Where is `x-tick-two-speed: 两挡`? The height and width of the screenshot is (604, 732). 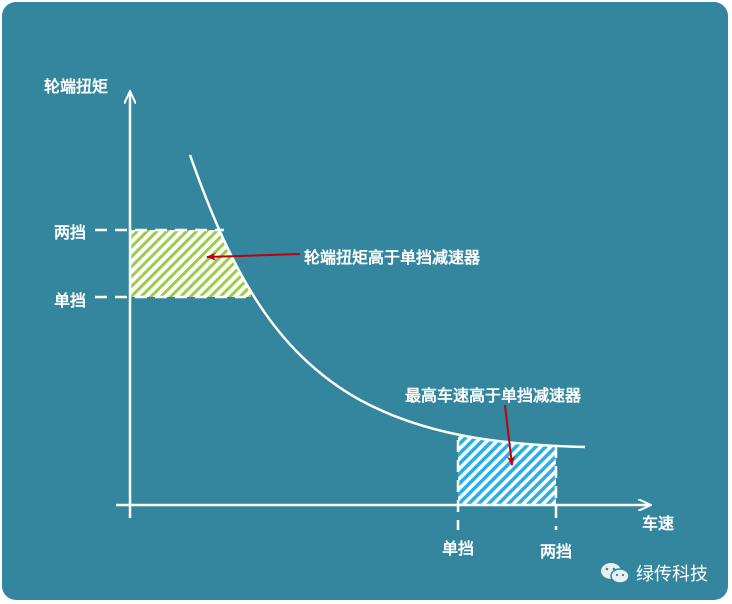
x-tick-two-speed: 两挡 is located at coordinates (556, 551).